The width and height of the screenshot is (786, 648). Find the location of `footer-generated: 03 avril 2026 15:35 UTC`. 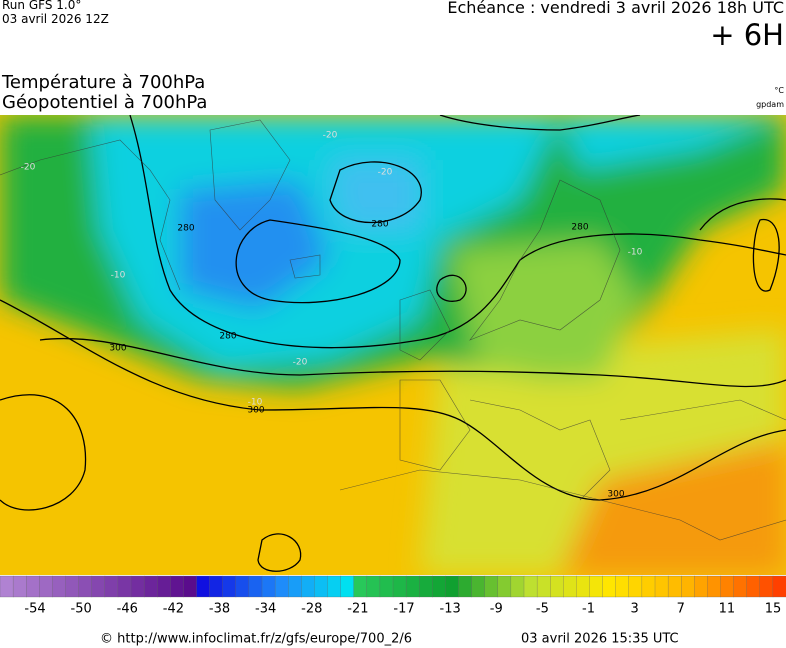

footer-generated: 03 avril 2026 15:35 UTC is located at coordinates (600, 639).